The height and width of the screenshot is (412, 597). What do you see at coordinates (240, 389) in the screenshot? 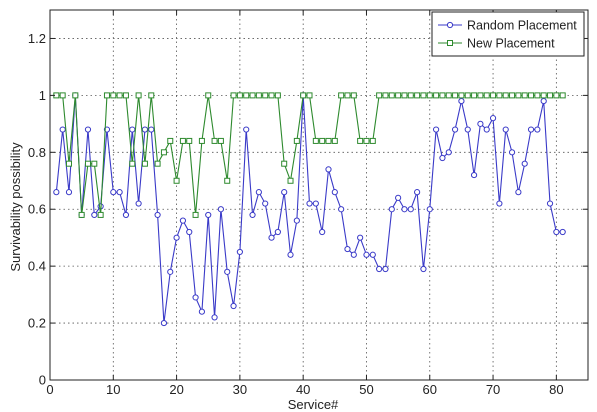
I see `x-tick-label: 30` at bounding box center [240, 389].